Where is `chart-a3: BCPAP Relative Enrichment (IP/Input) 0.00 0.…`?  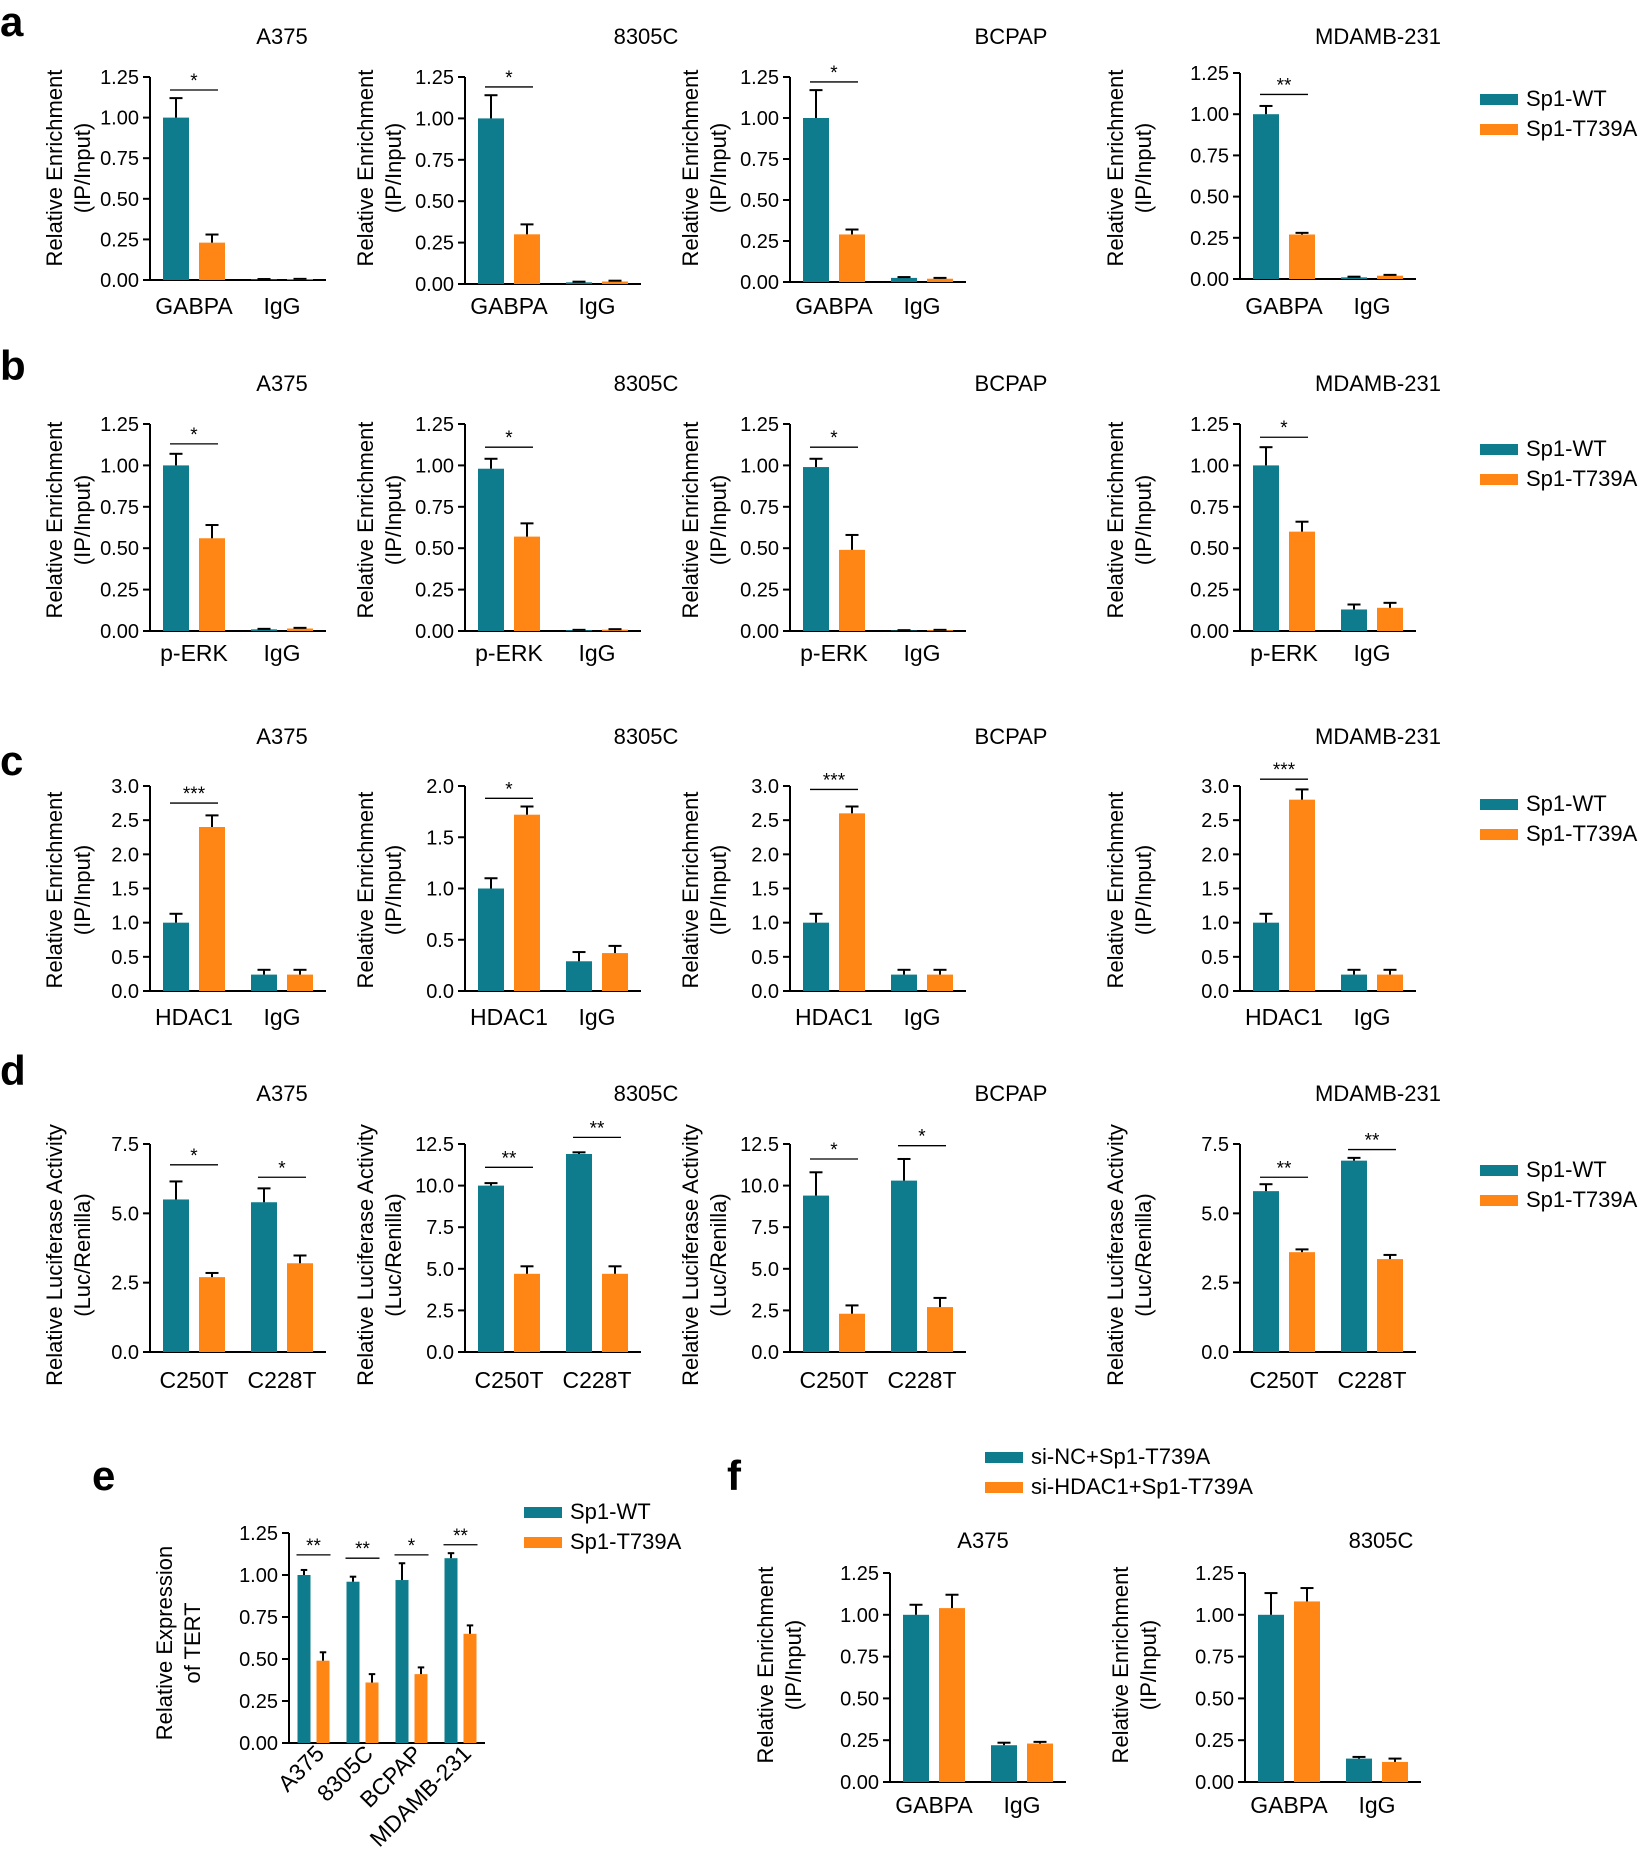 chart-a3: BCPAP Relative Enrichment (IP/Input) 0.00 0.… is located at coordinates (862, 171).